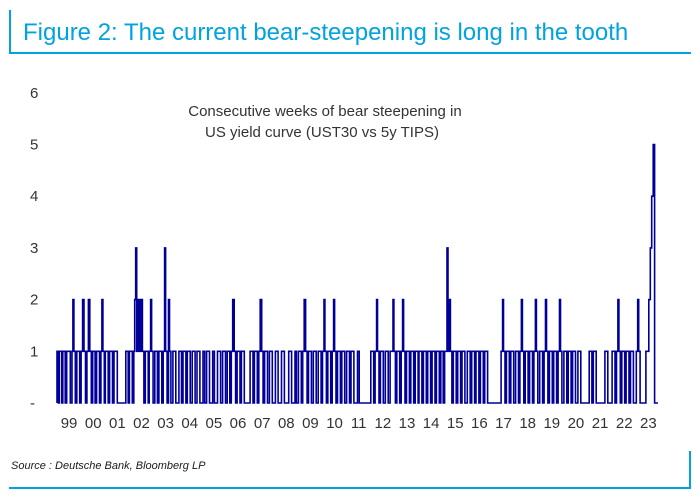 The image size is (700, 499). I want to click on x-tick-label: 04, so click(189, 423).